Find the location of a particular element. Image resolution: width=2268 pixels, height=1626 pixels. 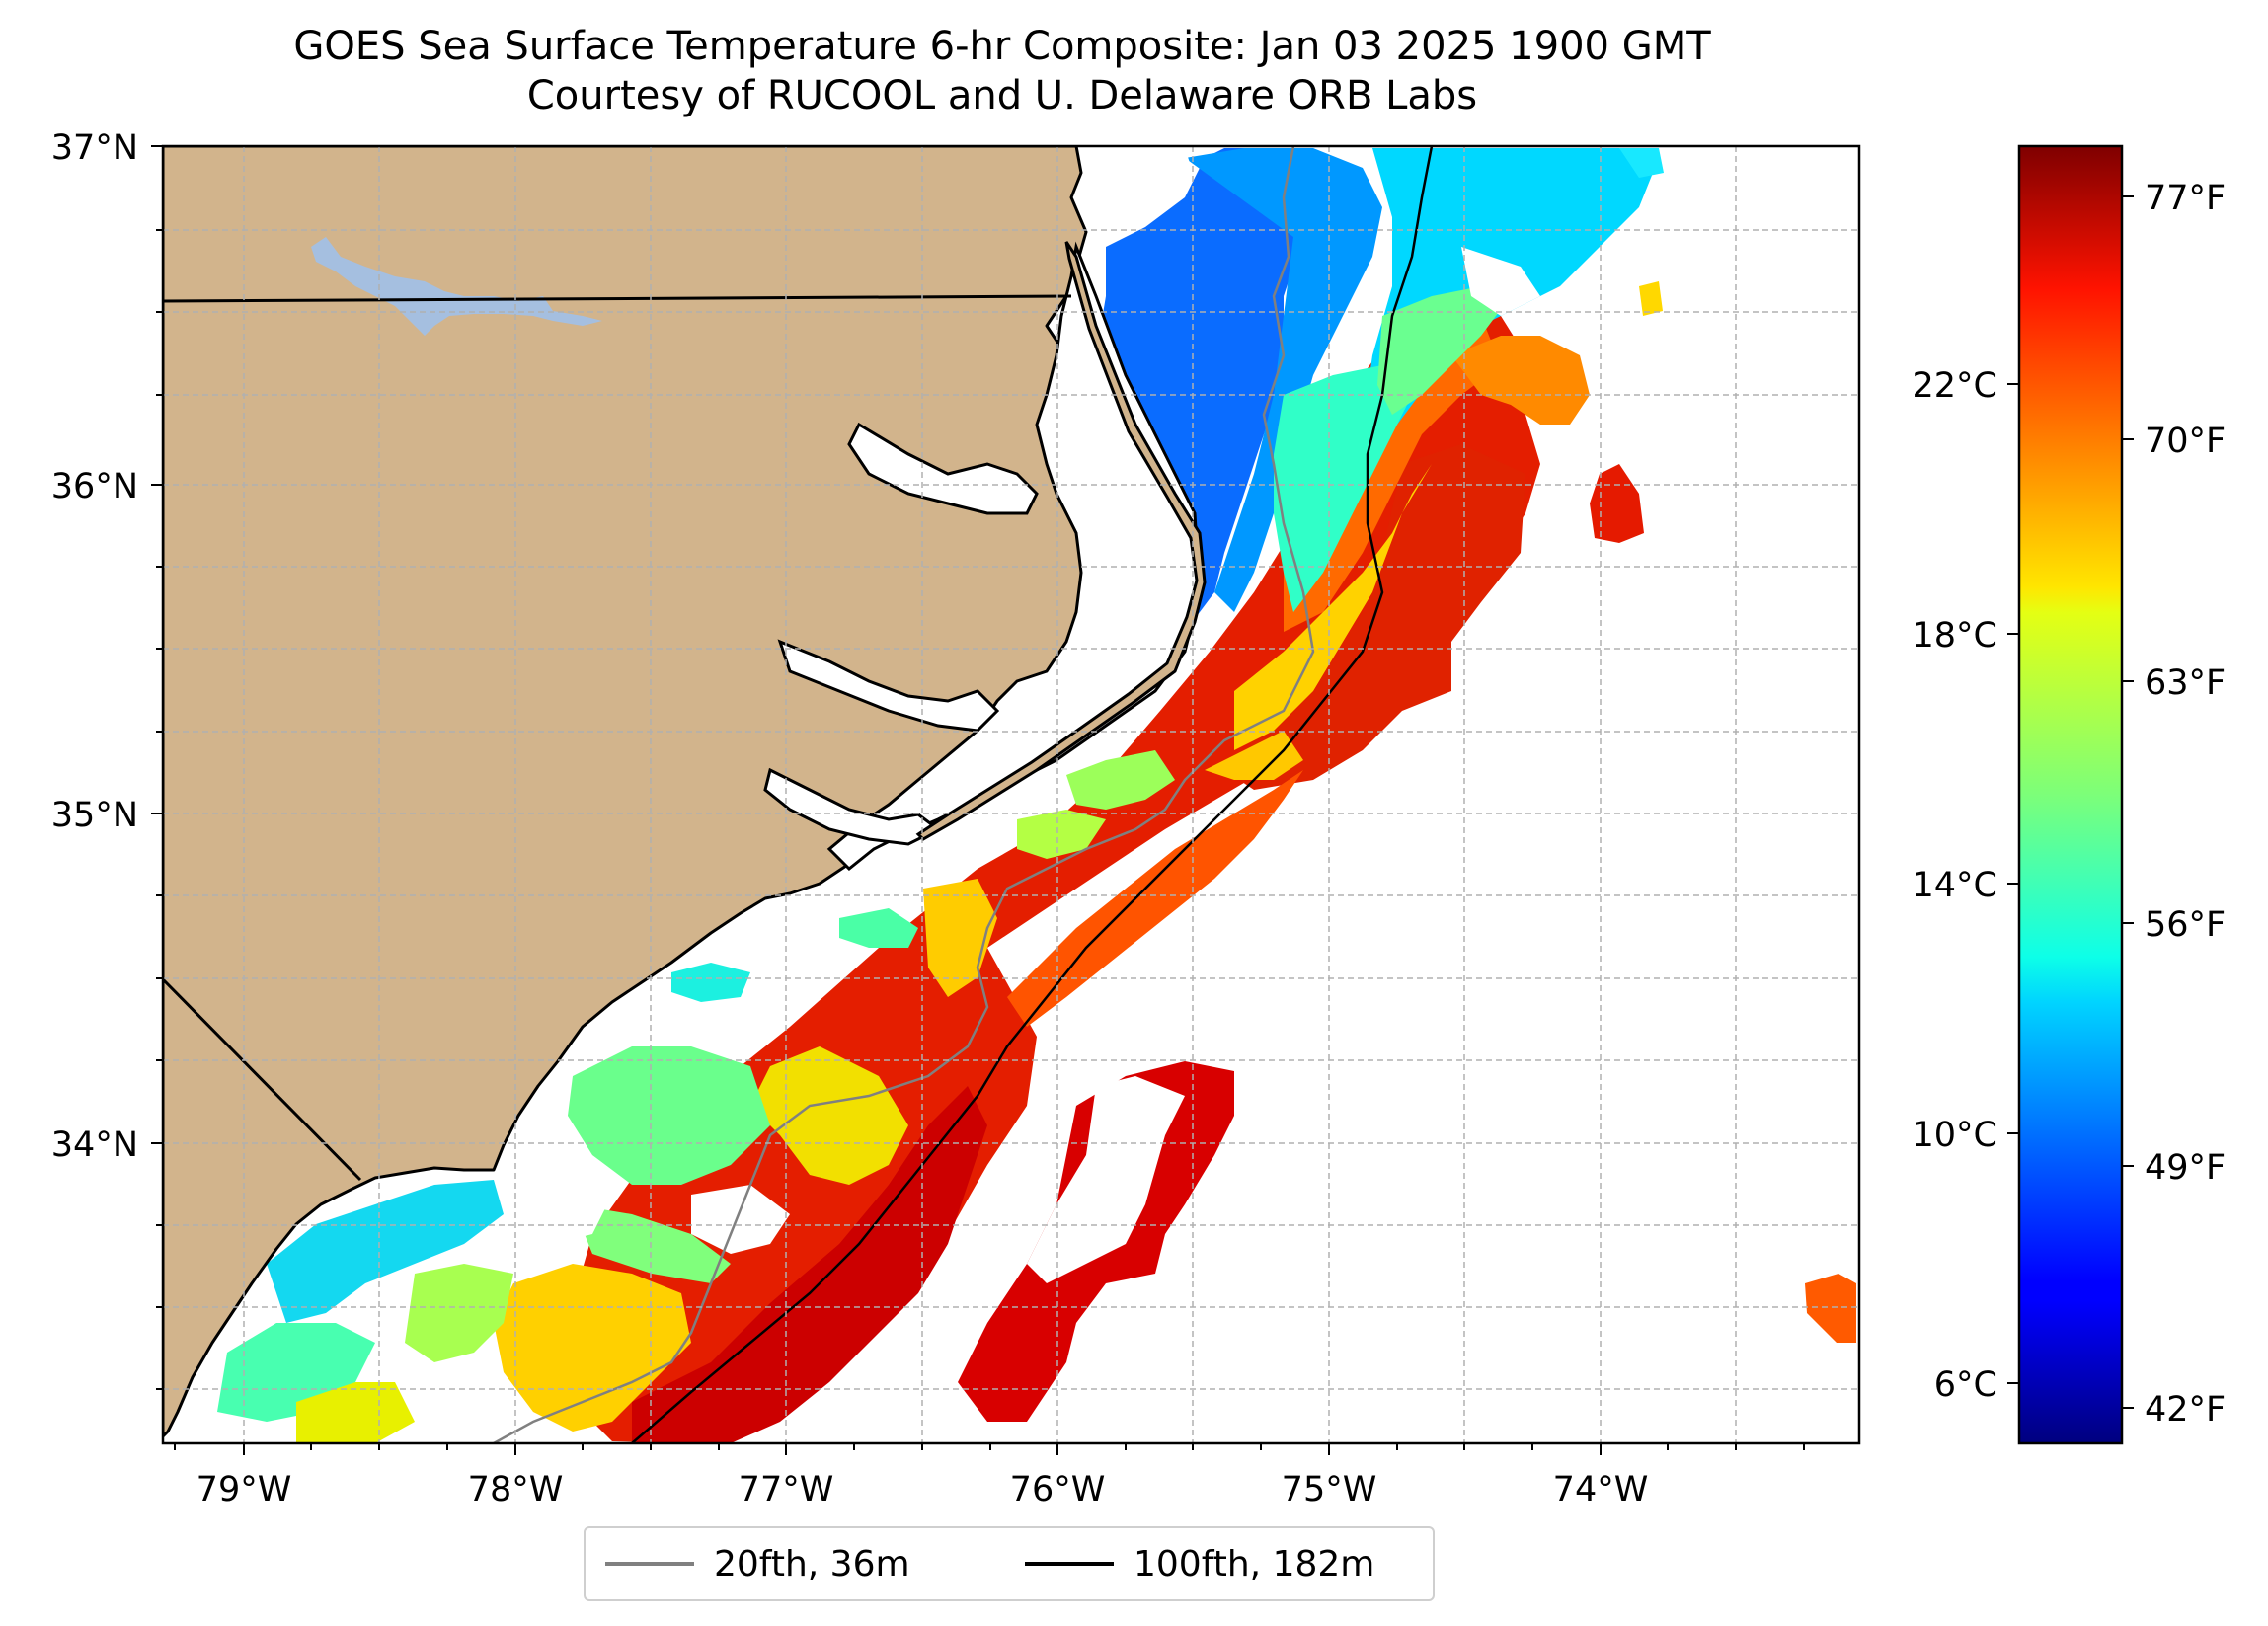

celsius-label-18: 18°C is located at coordinates (1955, 636).